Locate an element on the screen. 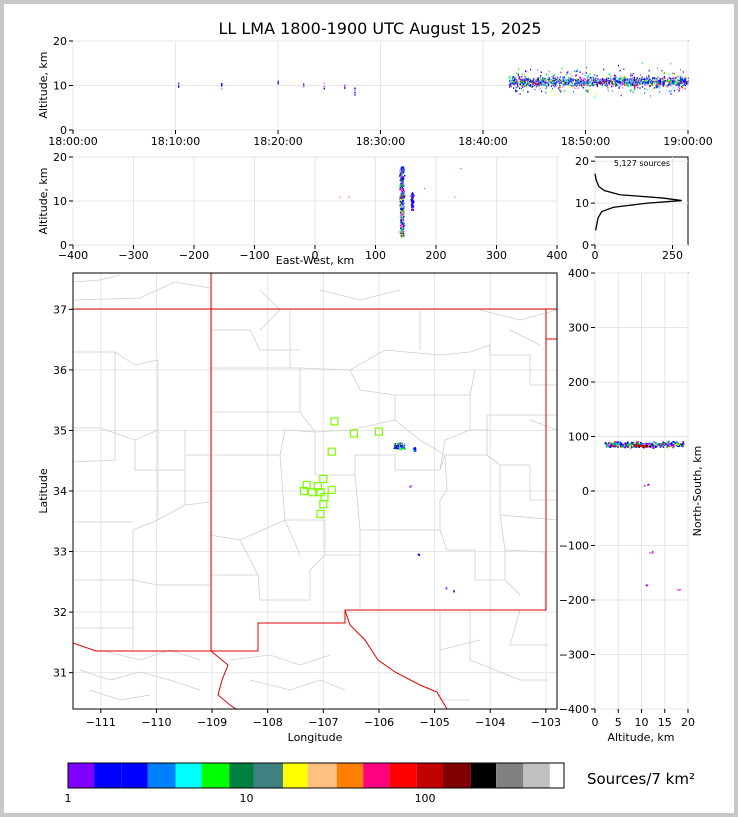 This screenshot has height=817, width=738. north-south-ylabel: North-South, km is located at coordinates (697, 491).